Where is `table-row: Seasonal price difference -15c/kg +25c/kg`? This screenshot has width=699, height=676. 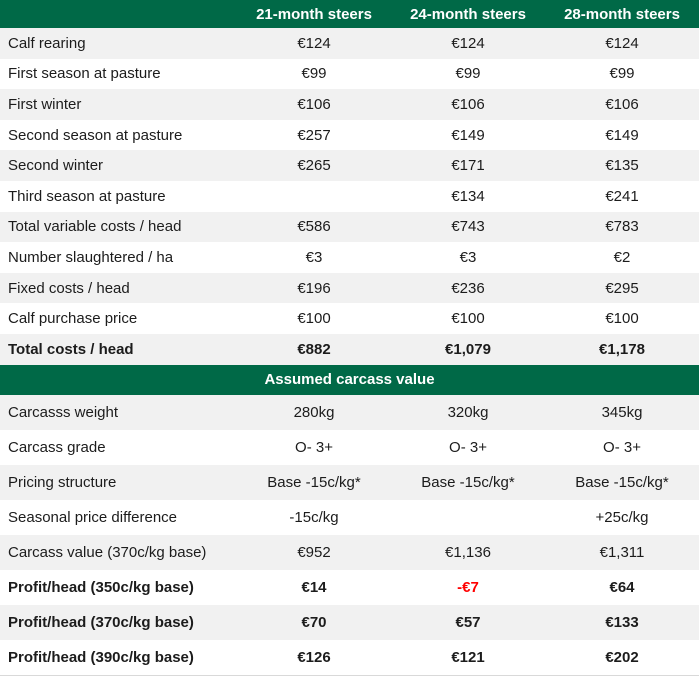
table-row: Seasonal price difference -15c/kg +25c/kg is located at coordinates (349, 517).